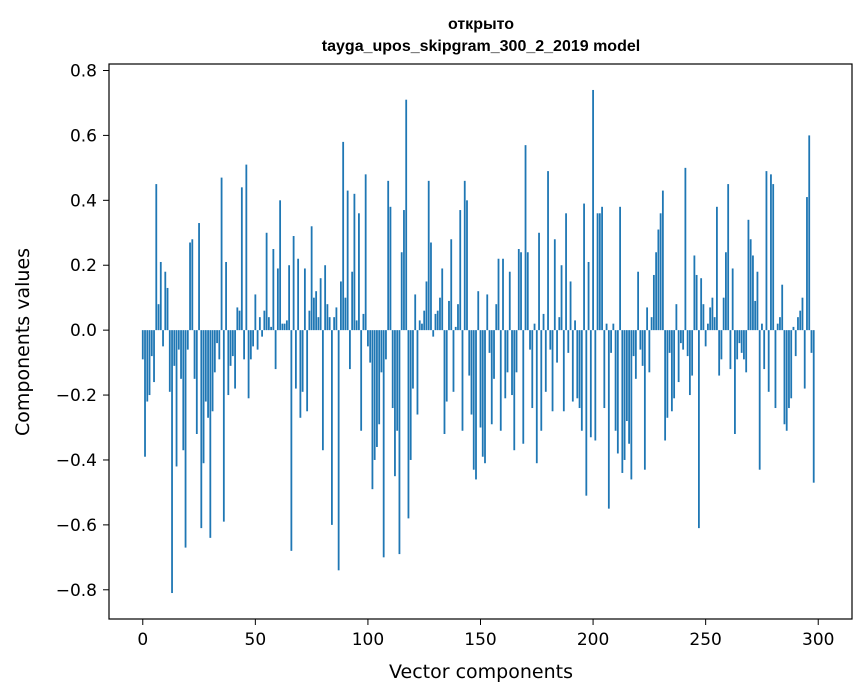 This screenshot has width=867, height=700. What do you see at coordinates (481, 24) in the screenshot?
I see `chart-title: открыто` at bounding box center [481, 24].